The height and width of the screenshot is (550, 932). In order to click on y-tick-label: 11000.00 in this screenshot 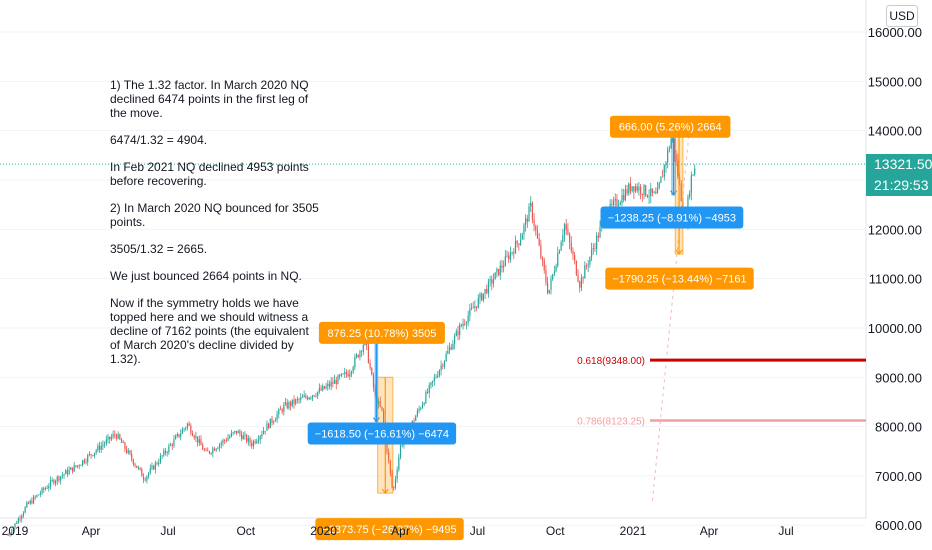, I will do `click(895, 279)`.